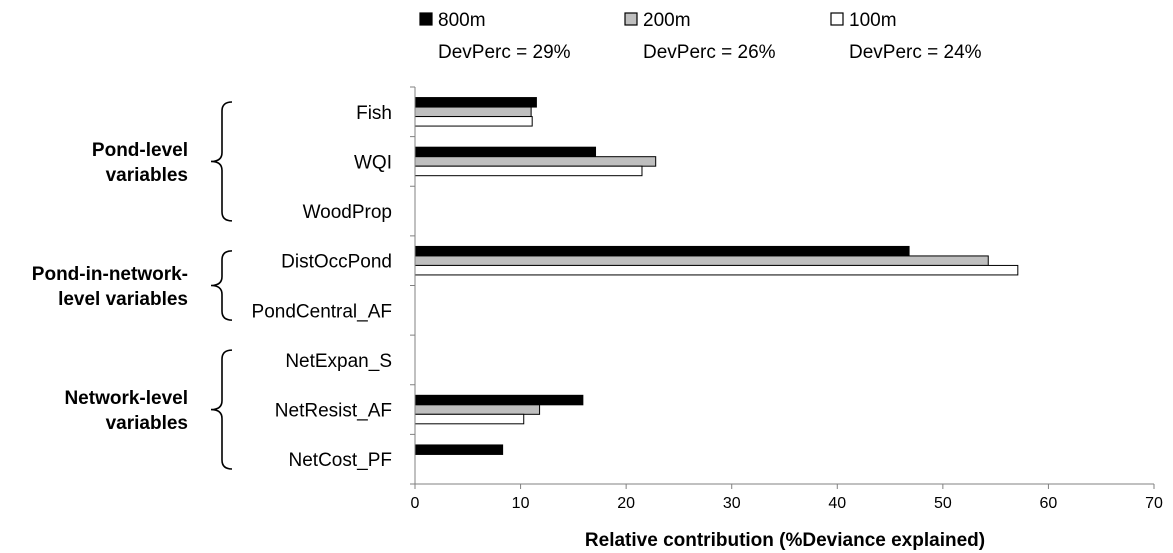  I want to click on legend-swatch-800m, so click(426, 19).